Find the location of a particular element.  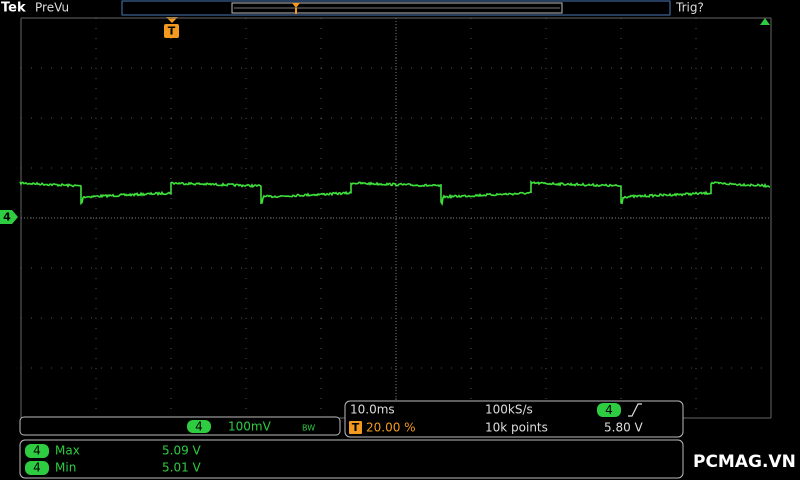

channel-marker-box is located at coordinates (9, 217).